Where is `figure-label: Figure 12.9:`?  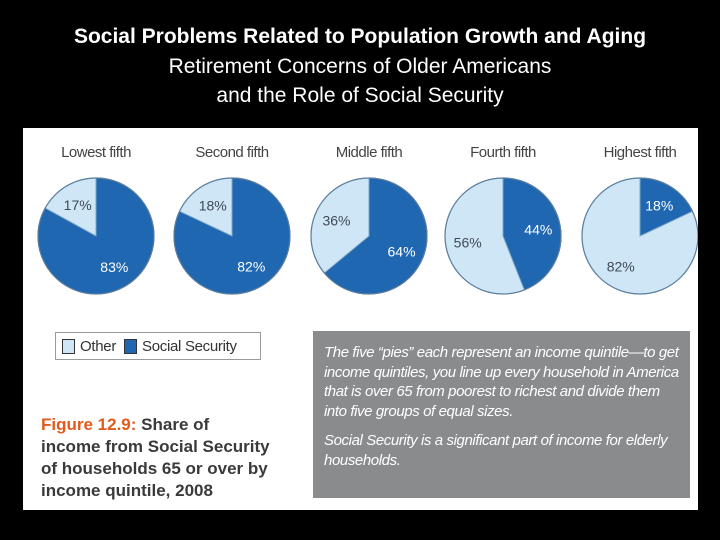
figure-label: Figure 12.9: is located at coordinates (89, 424).